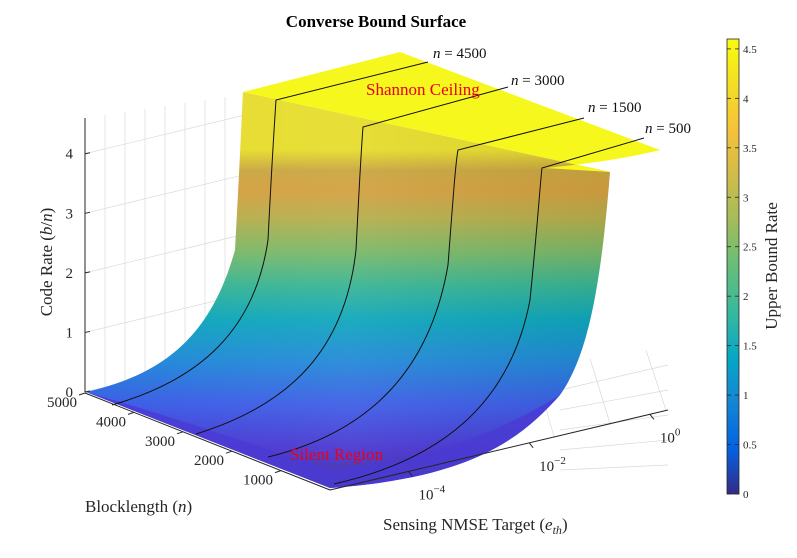 The height and width of the screenshot is (558, 797). I want to click on colorbar-tick-label-0: 0, so click(746, 495).